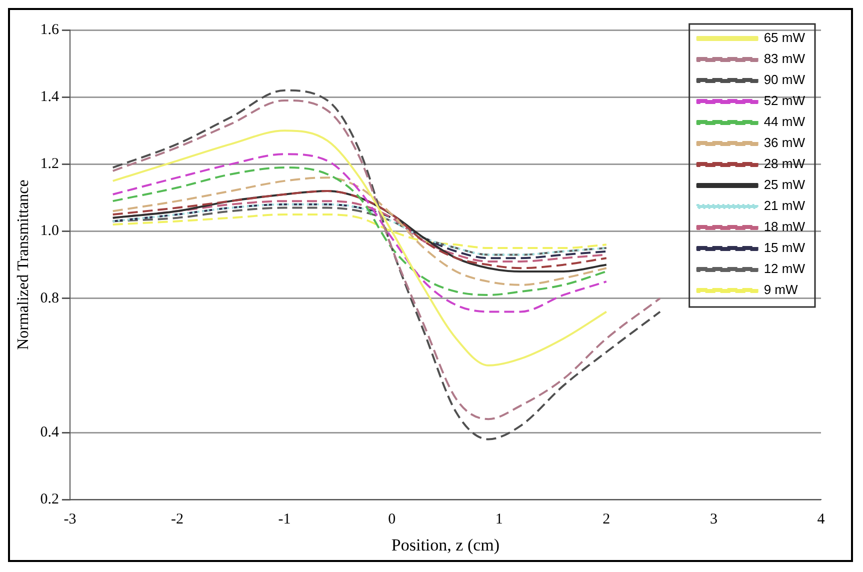 The image size is (863, 572). Describe the element at coordinates (785, 122) in the screenshot. I see `legend-label: 44 mW` at that location.